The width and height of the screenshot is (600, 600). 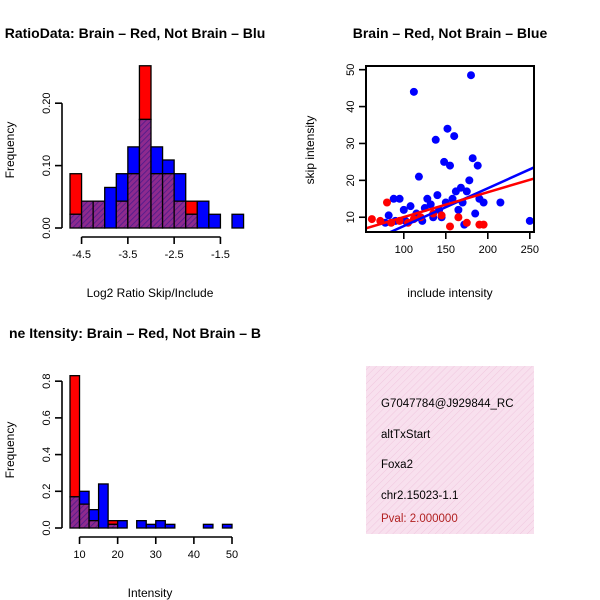 I want to click on scatter-y-tick-label: 50, so click(x=351, y=70).